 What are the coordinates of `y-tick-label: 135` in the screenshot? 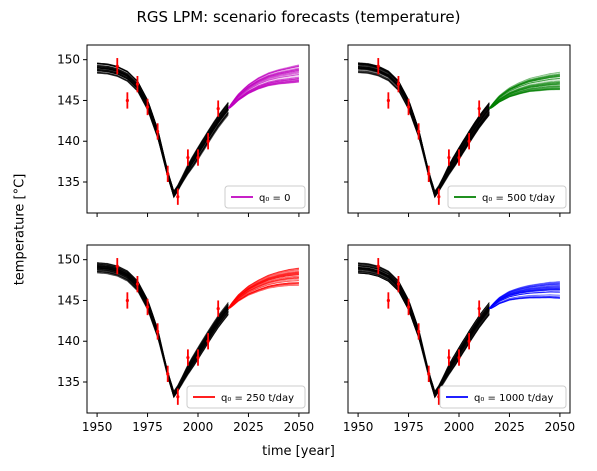 It's located at (68, 382).